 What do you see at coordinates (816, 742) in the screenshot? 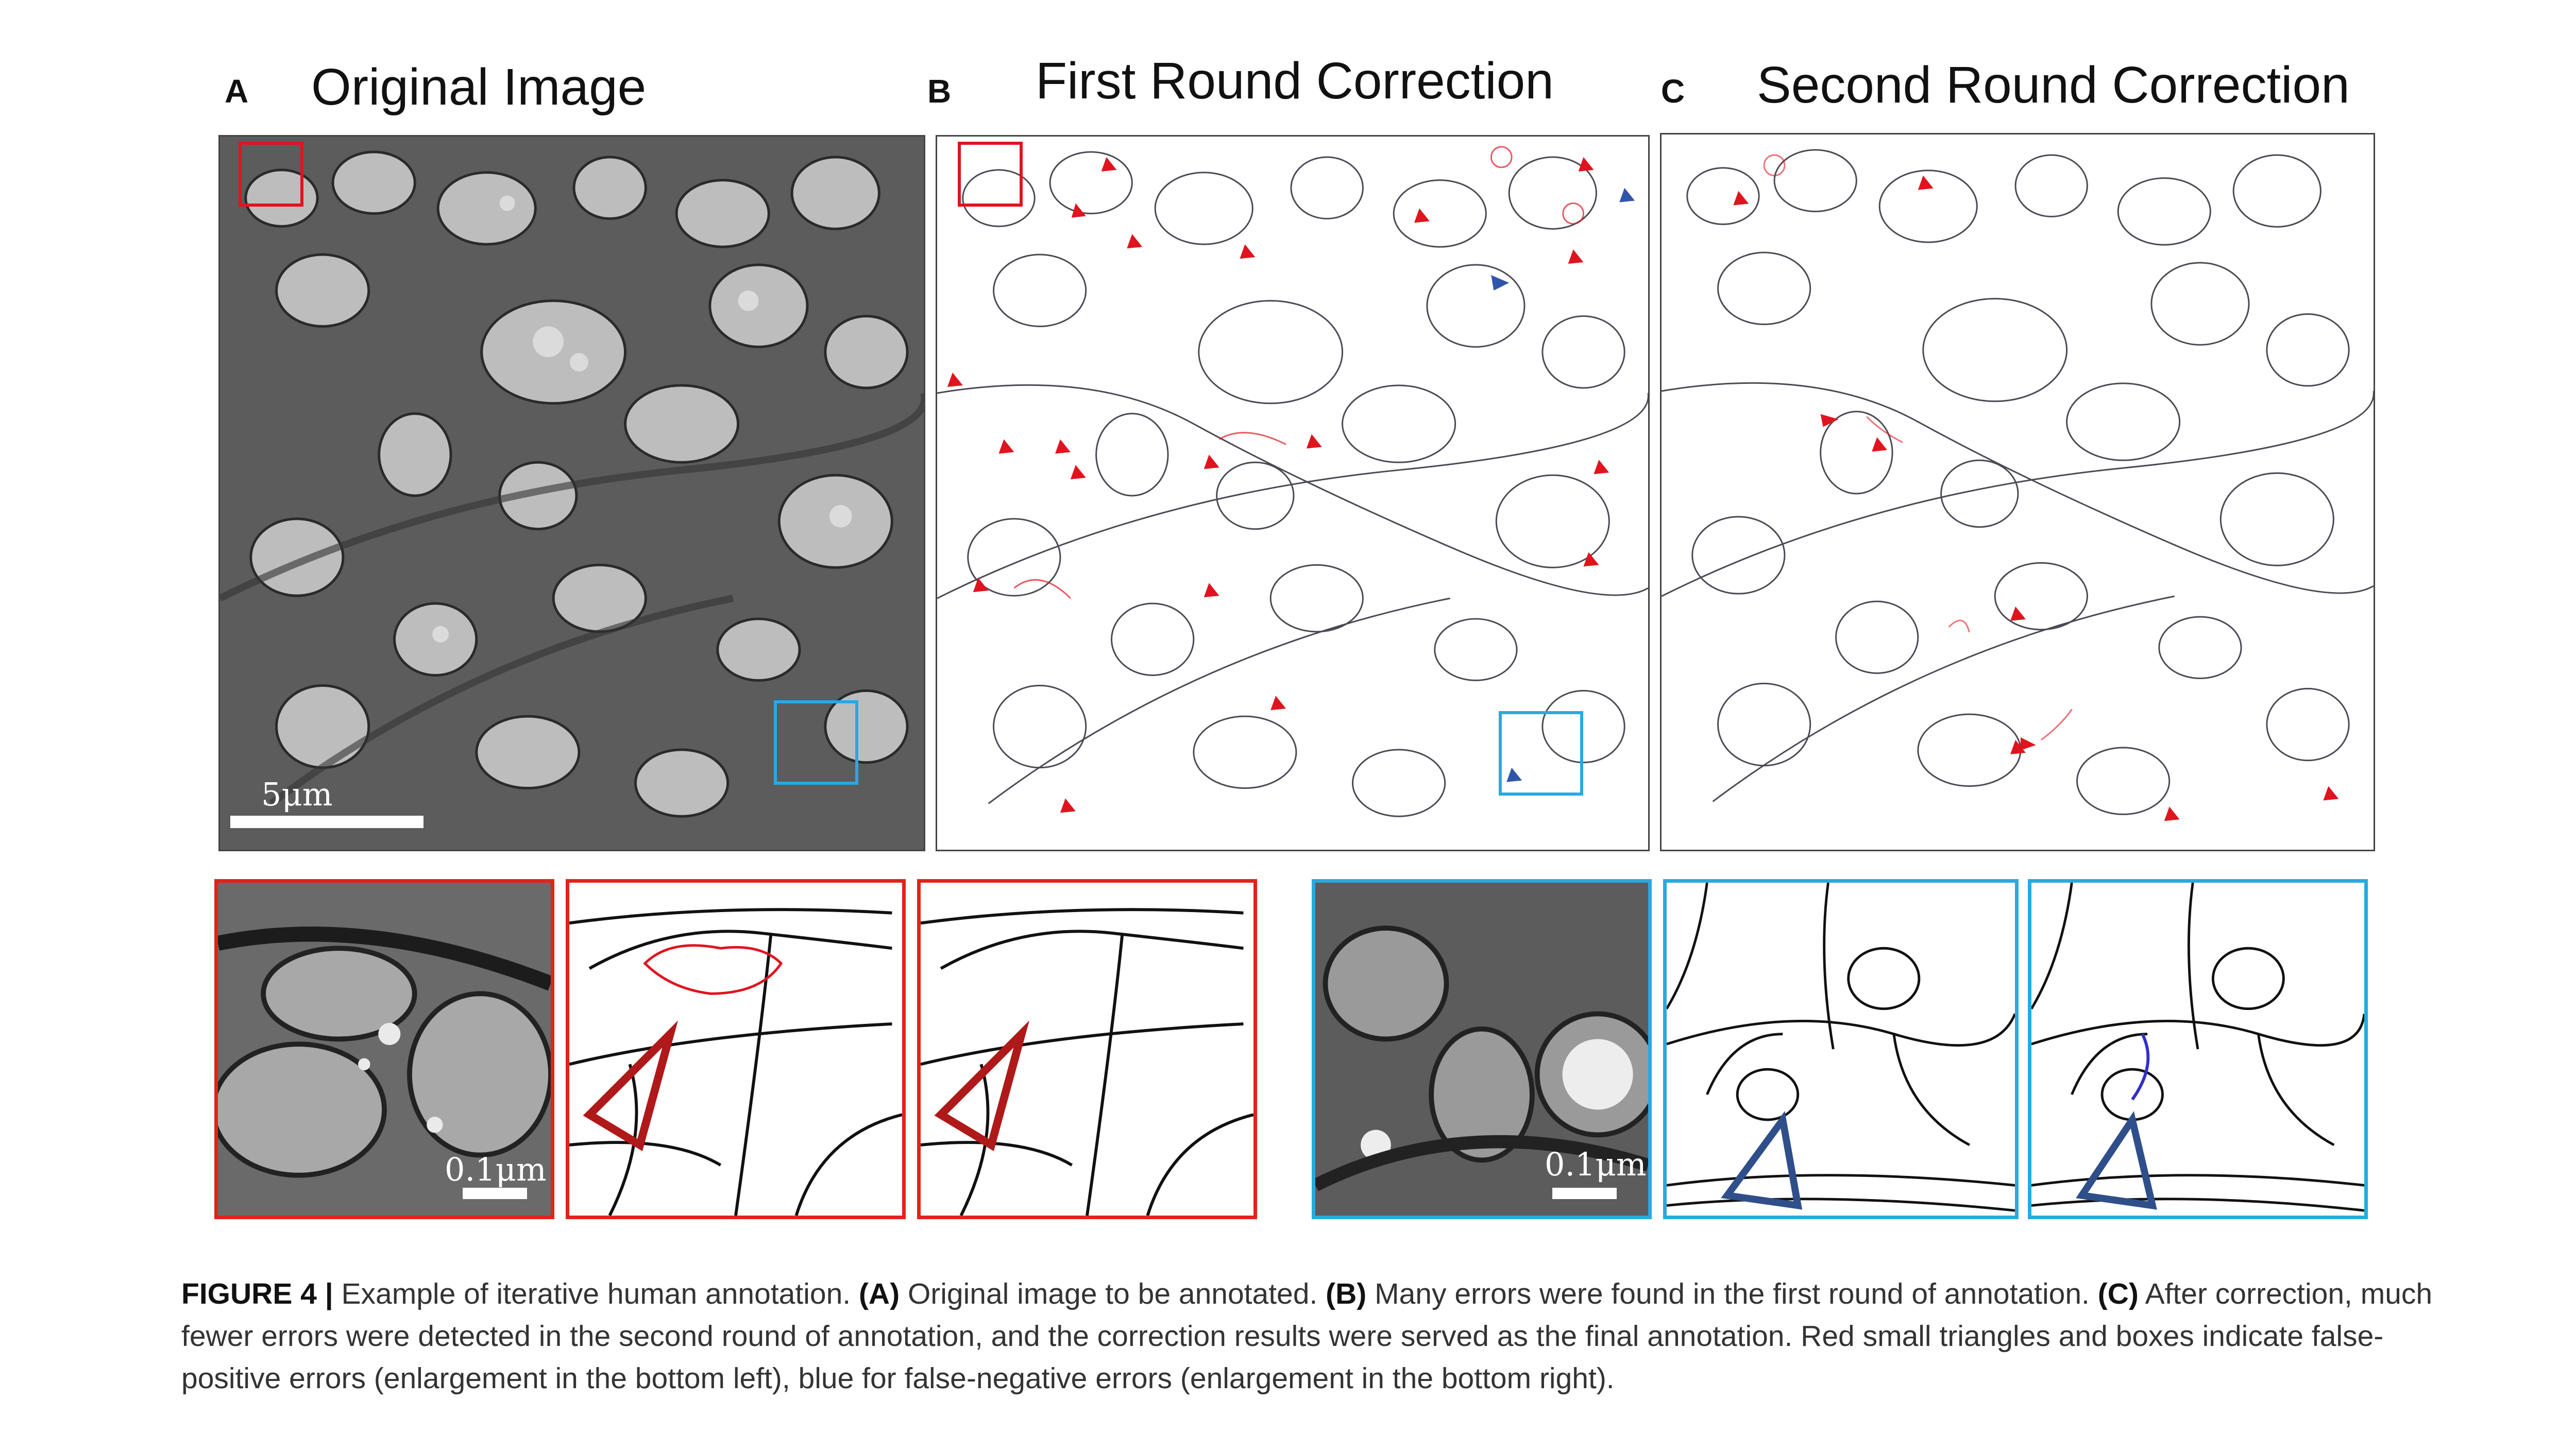
I see `blue-box-indicator` at bounding box center [816, 742].